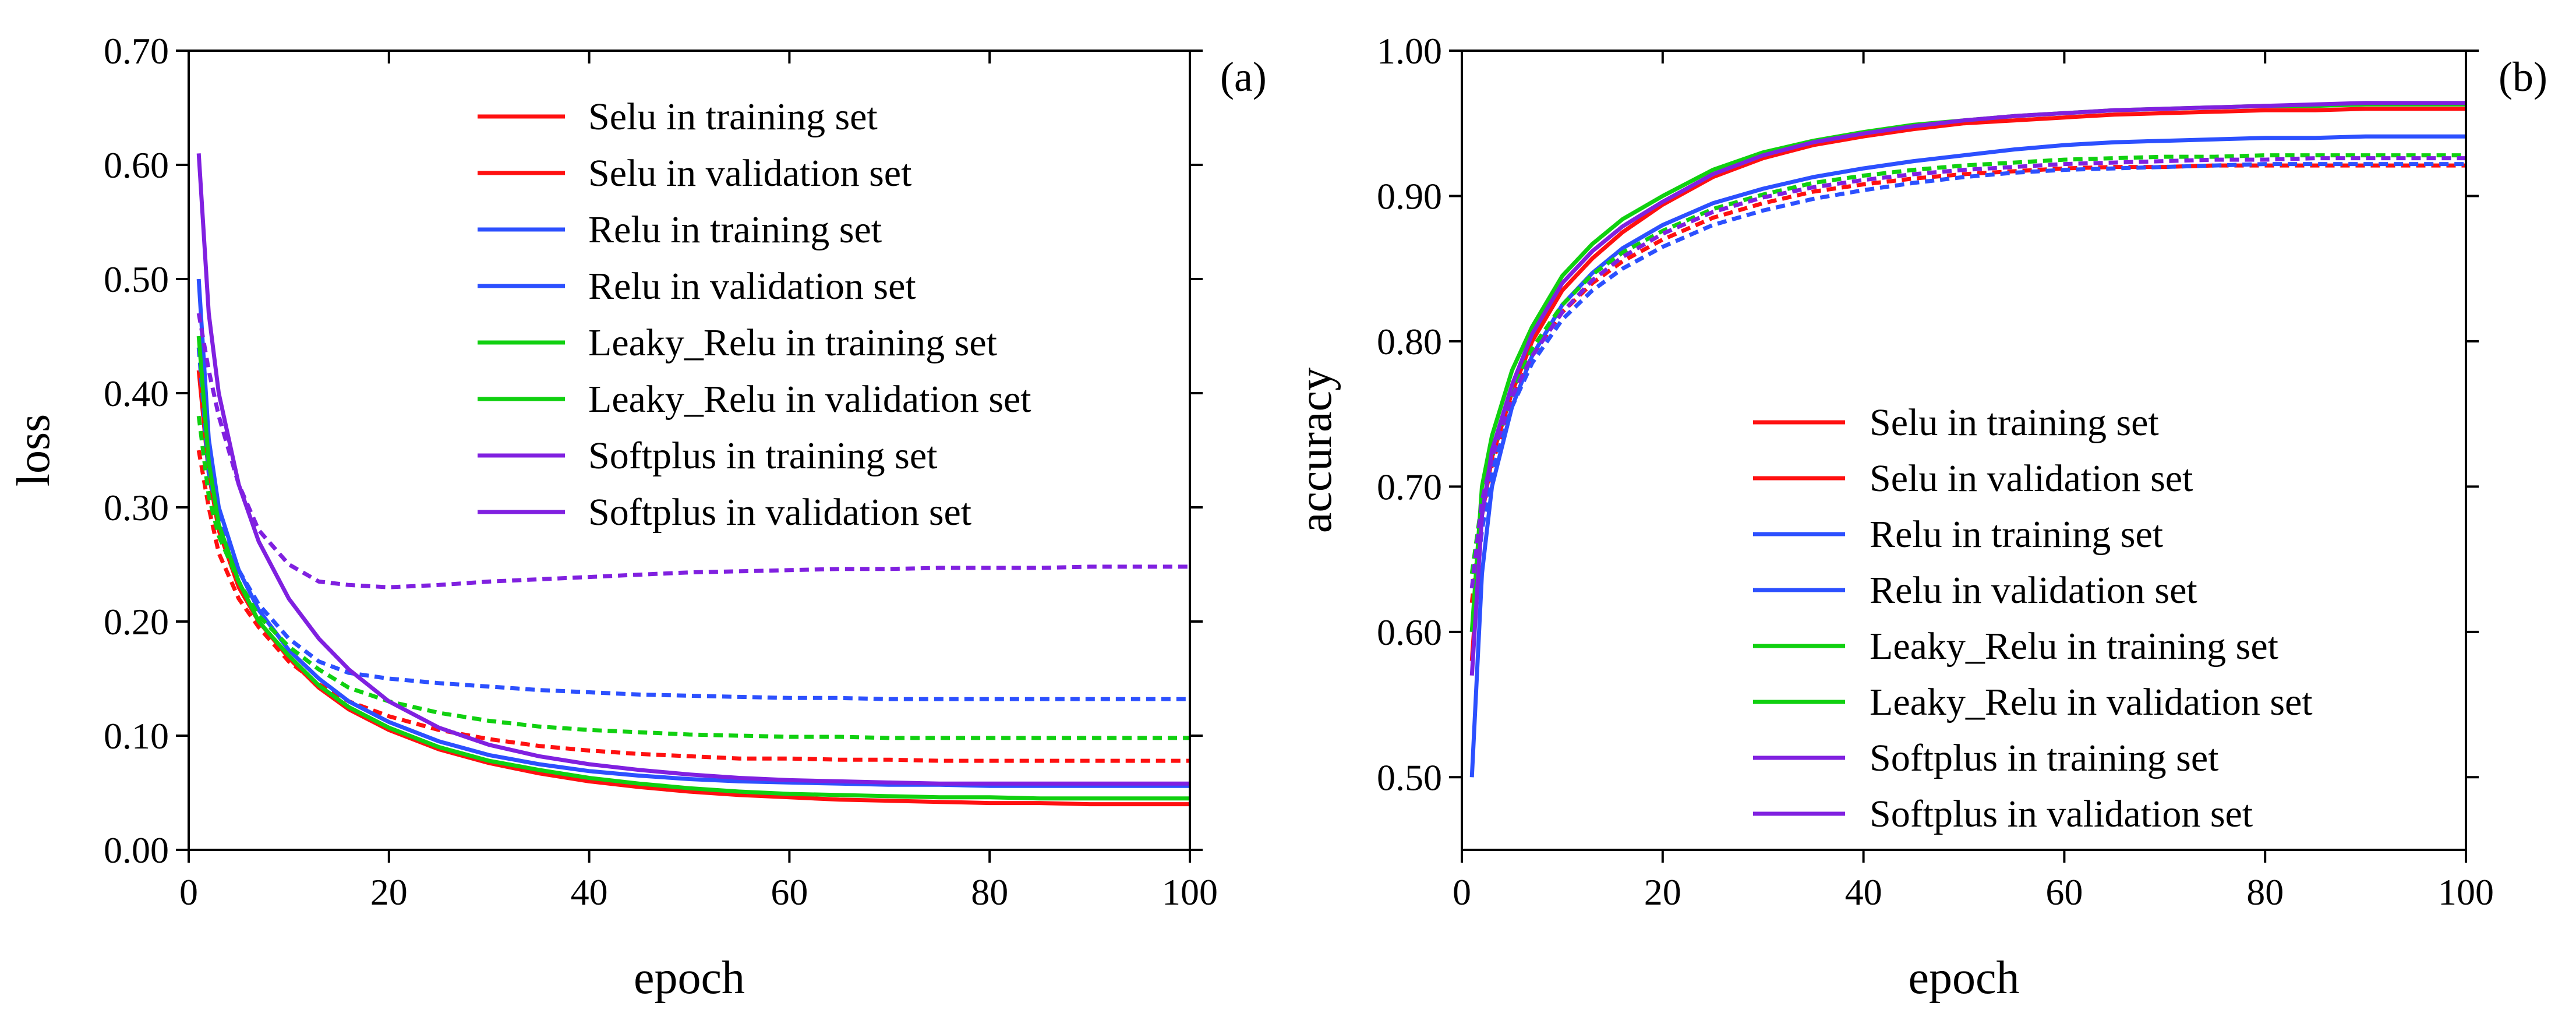 This screenshot has width=2576, height=1031. What do you see at coordinates (2523, 77) in the screenshot?
I see `panel-tag: (b)` at bounding box center [2523, 77].